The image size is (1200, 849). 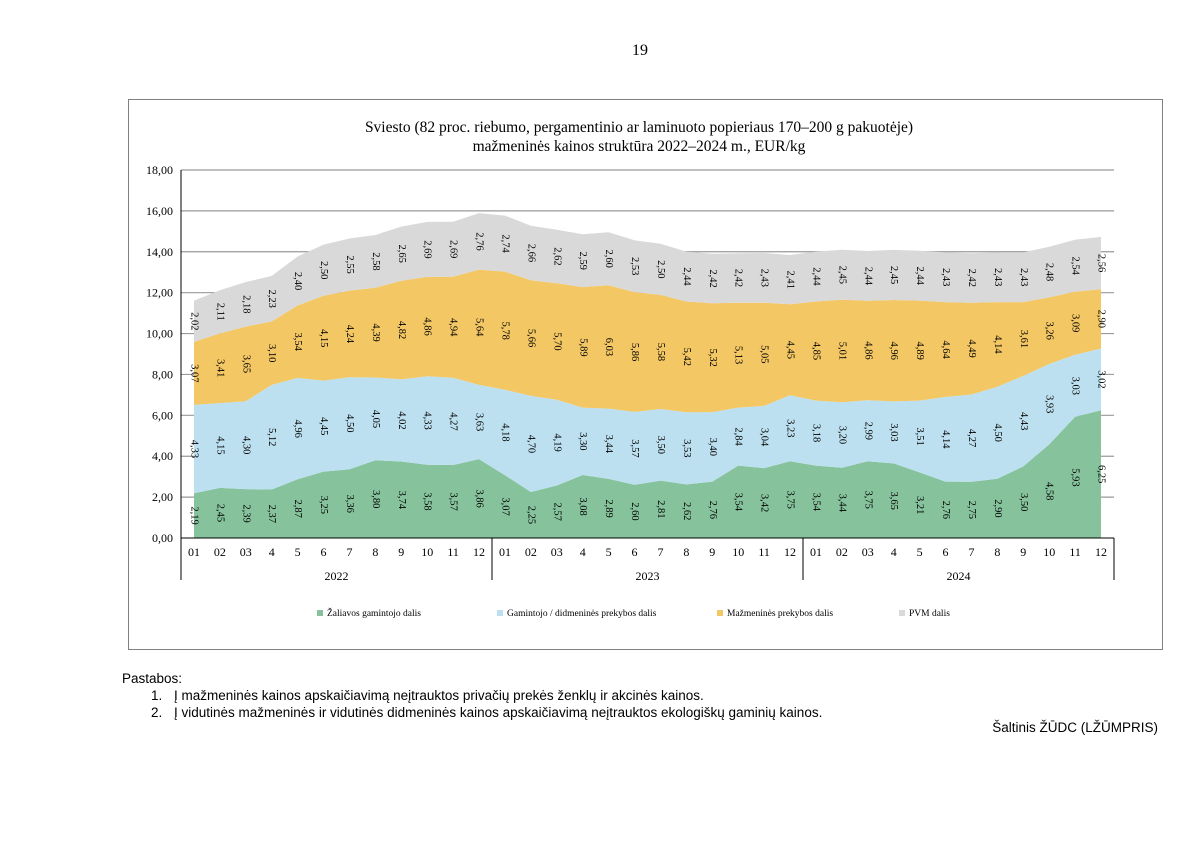 I want to click on legend-swatch, so click(x=720, y=613).